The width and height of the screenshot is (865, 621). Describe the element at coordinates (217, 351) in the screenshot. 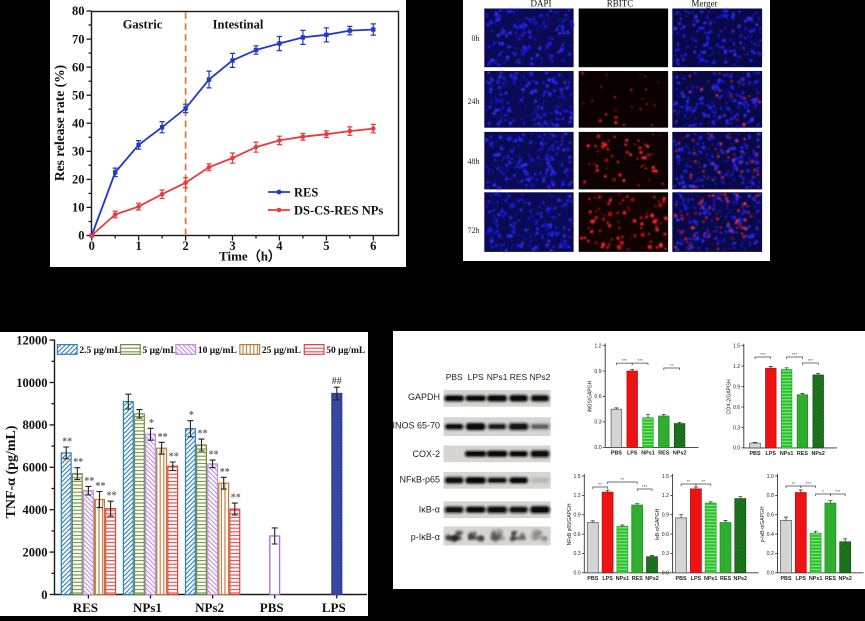

I see `svg-text: 10 μg/mL` at that location.